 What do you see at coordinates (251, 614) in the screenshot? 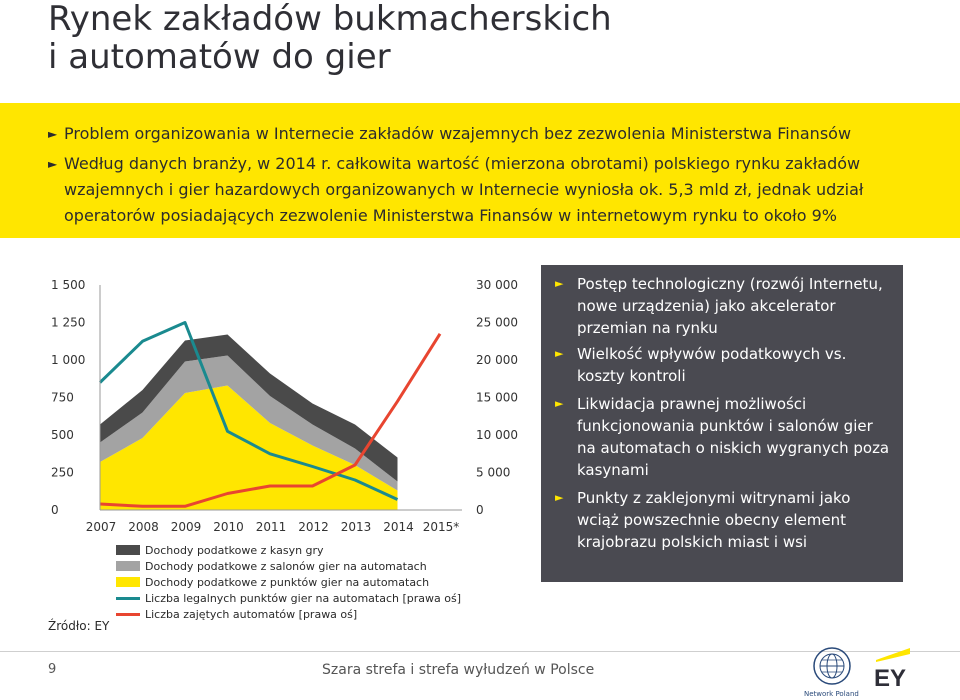
I see `legend-label: Liczba zajętych automatów [prawa oś]` at bounding box center [251, 614].